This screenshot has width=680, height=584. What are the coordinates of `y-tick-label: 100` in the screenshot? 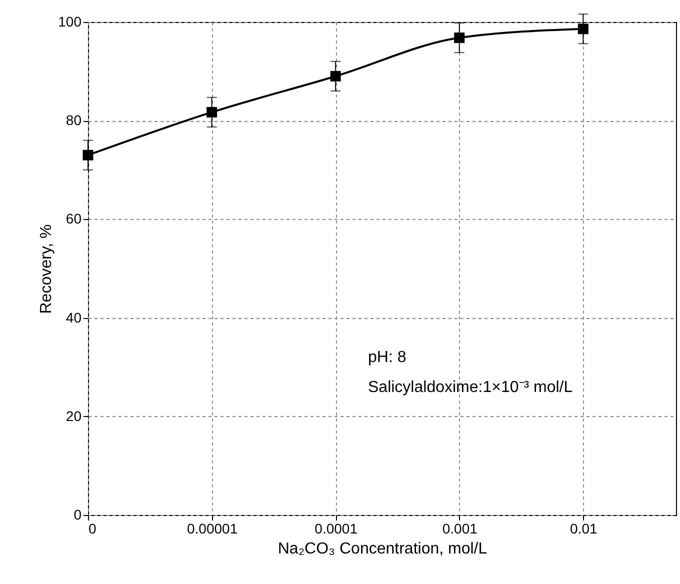 It's located at (70, 22).